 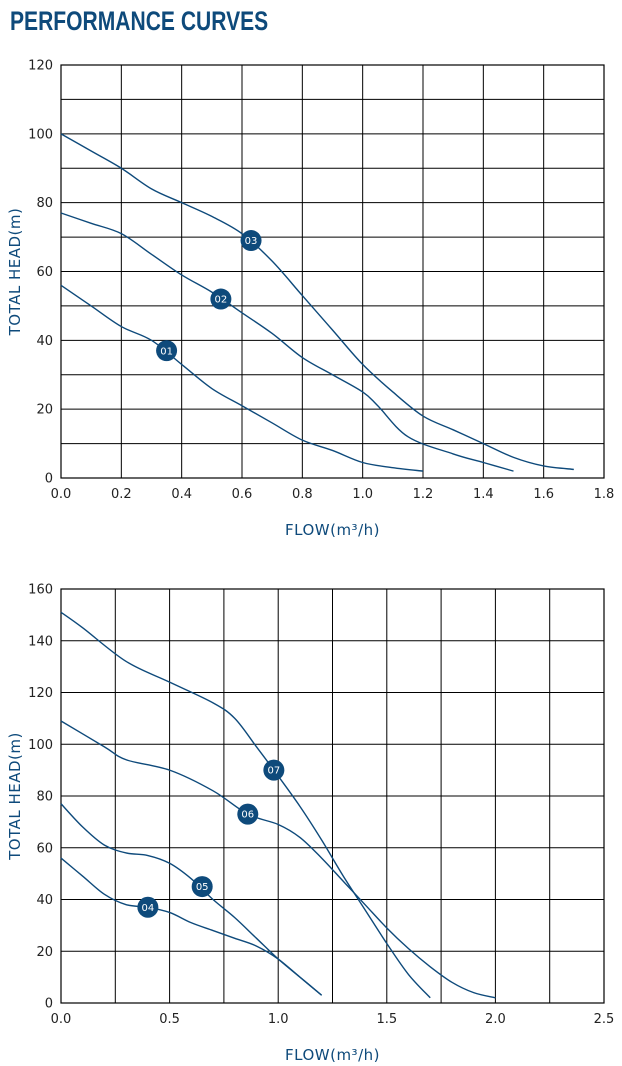 I want to click on x-tick-label: 0.5, so click(x=169, y=1019).